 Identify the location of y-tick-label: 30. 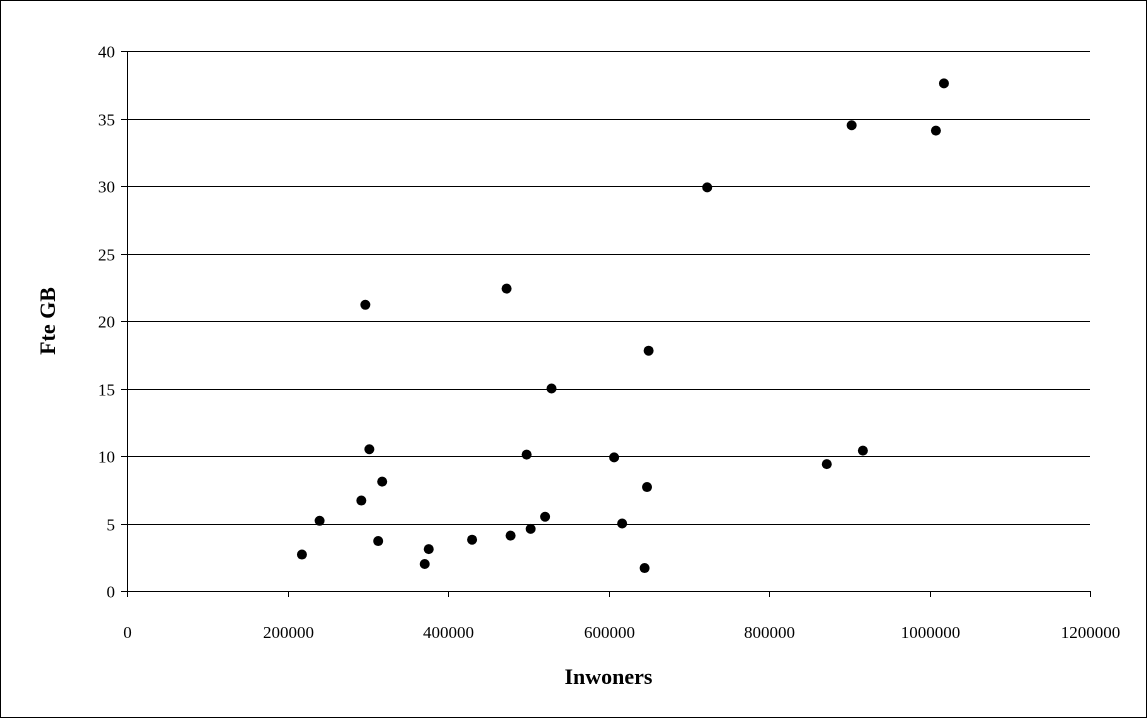
(106, 187).